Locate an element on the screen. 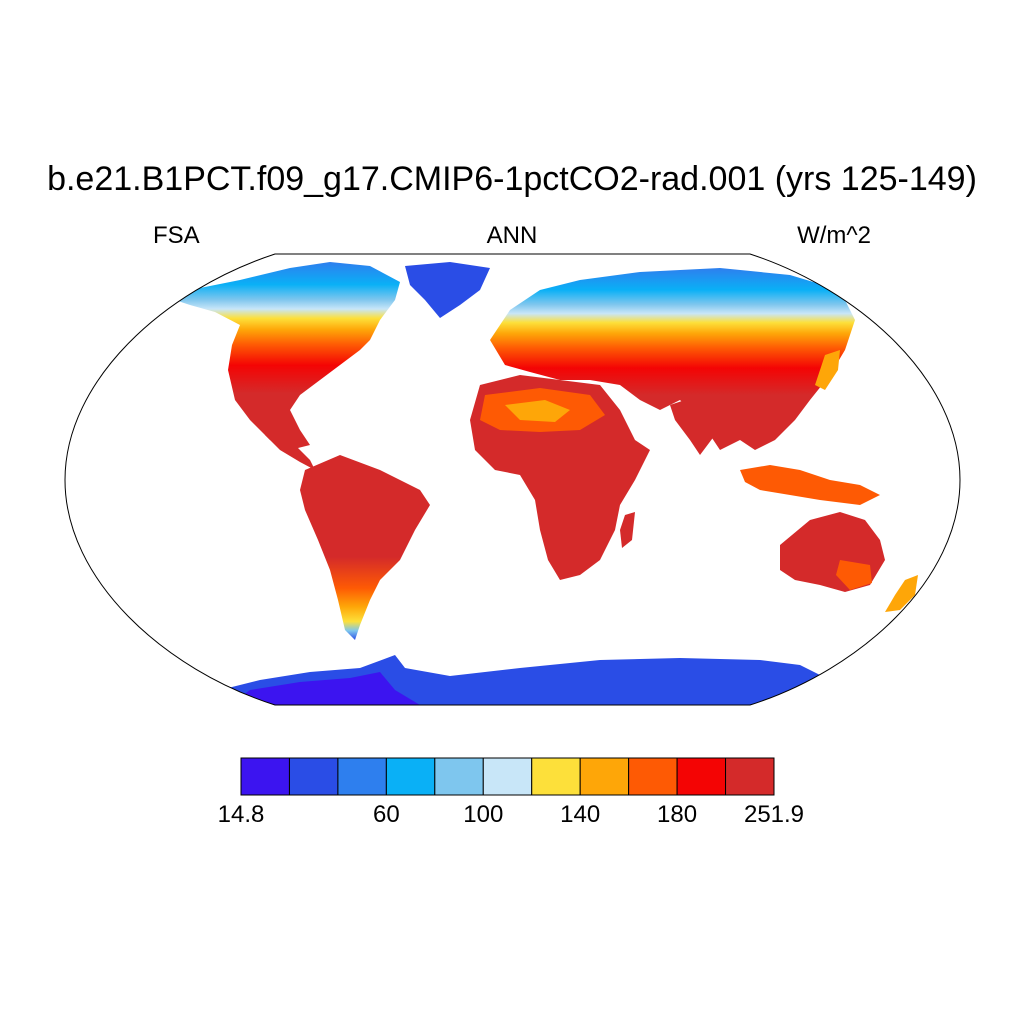 This screenshot has height=1024, width=1024. new-zealand is located at coordinates (901, 593).